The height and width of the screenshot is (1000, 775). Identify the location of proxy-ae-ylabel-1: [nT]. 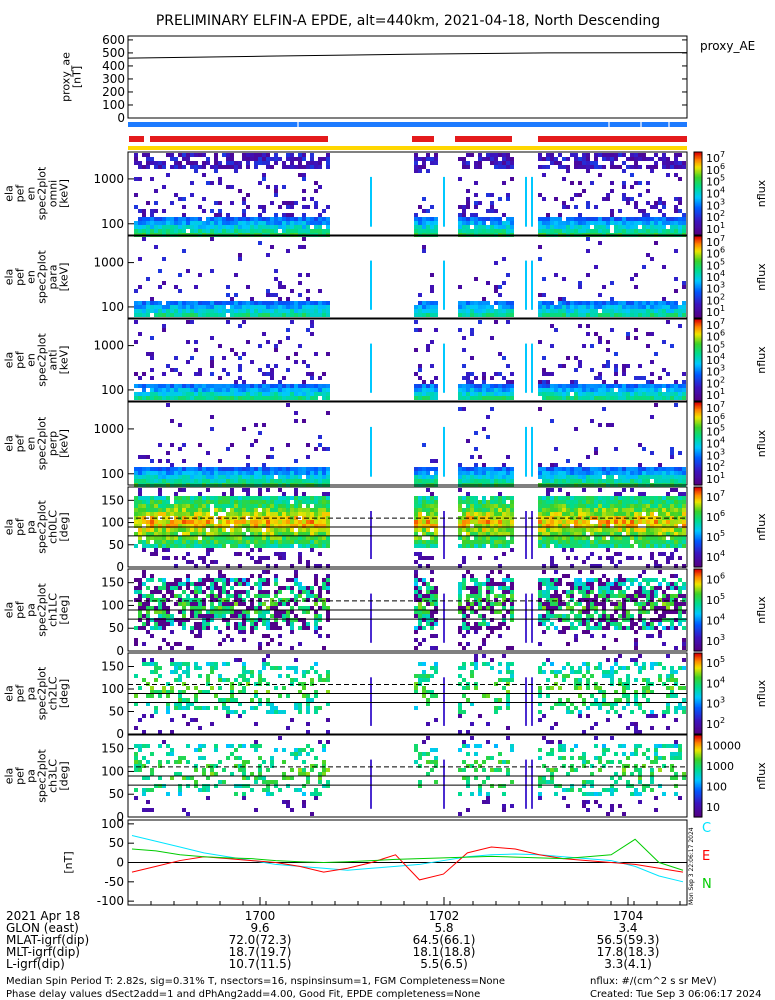
(77, 77).